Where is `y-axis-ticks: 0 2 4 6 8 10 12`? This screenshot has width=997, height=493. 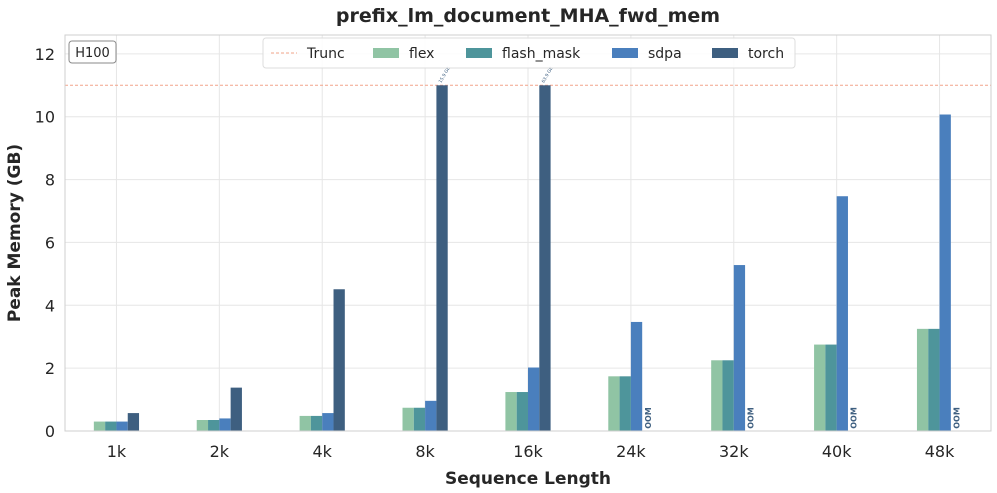
y-axis-ticks: 0 2 4 6 8 10 12 is located at coordinates (45, 243).